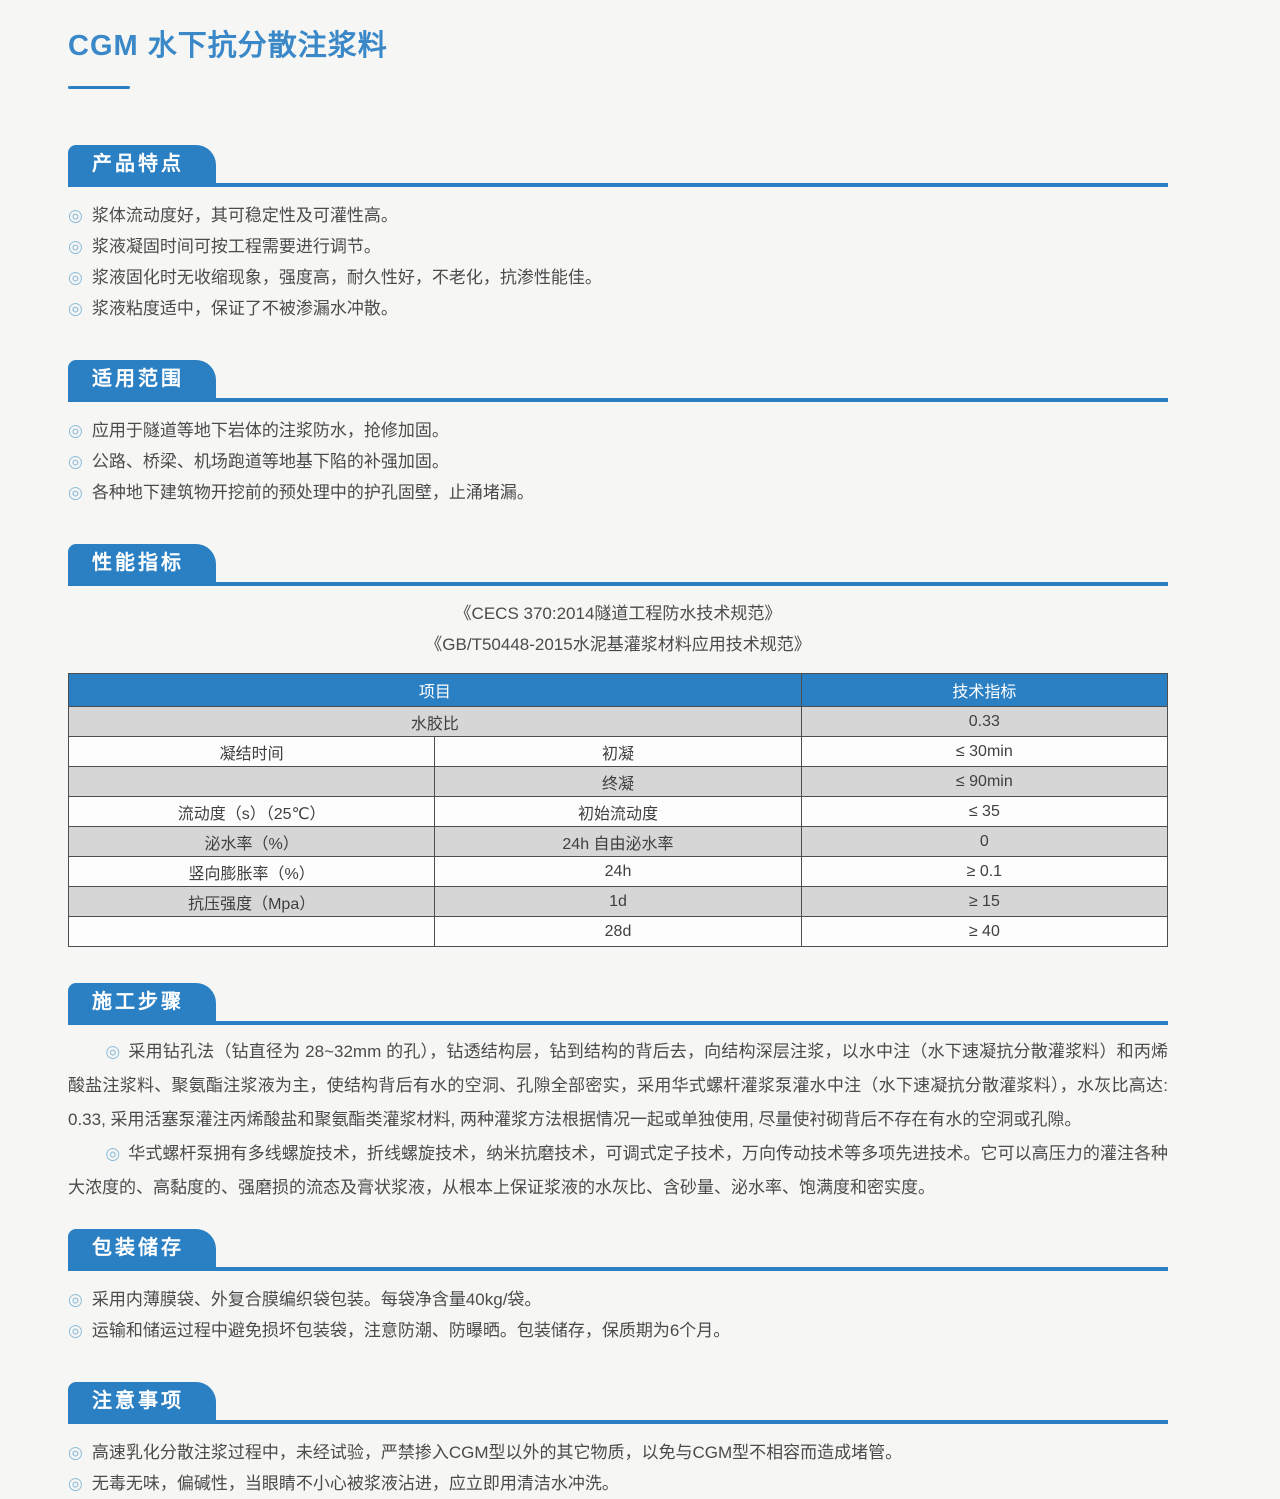 Image resolution: width=1280 pixels, height=1499 pixels. Describe the element at coordinates (142, 1248) in the screenshot. I see `section-tab-packaging: 包装储存` at that location.